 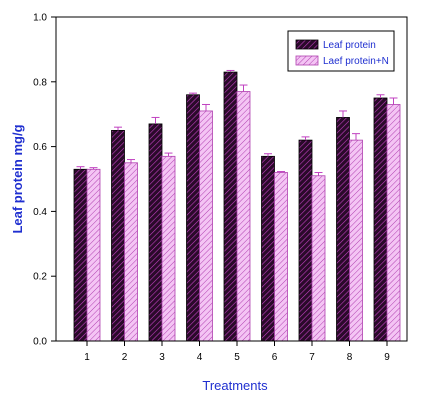 I want to click on y-tick-label: 0.8, so click(x=40, y=82).